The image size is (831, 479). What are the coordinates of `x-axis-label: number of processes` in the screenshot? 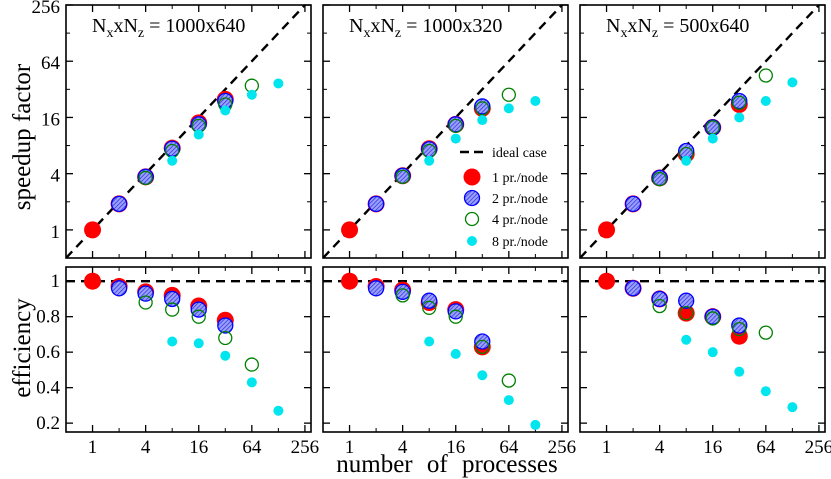 It's located at (447, 464).